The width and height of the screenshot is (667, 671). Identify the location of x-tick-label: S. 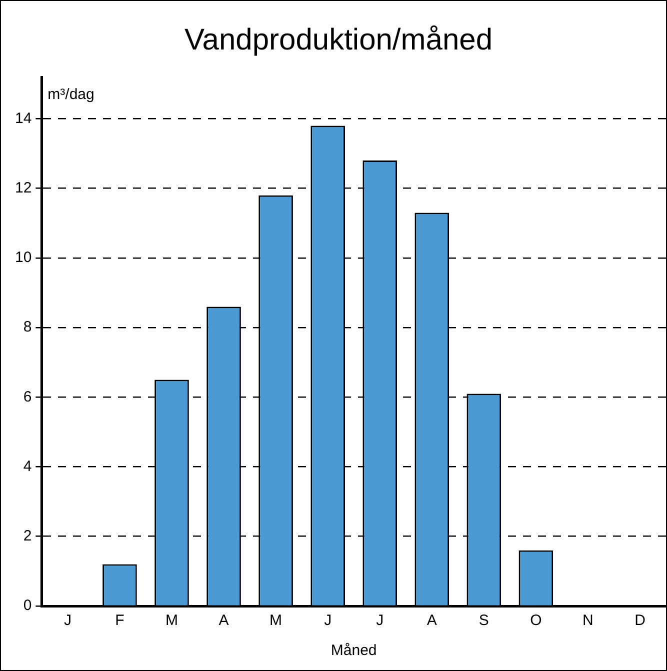
(483, 621).